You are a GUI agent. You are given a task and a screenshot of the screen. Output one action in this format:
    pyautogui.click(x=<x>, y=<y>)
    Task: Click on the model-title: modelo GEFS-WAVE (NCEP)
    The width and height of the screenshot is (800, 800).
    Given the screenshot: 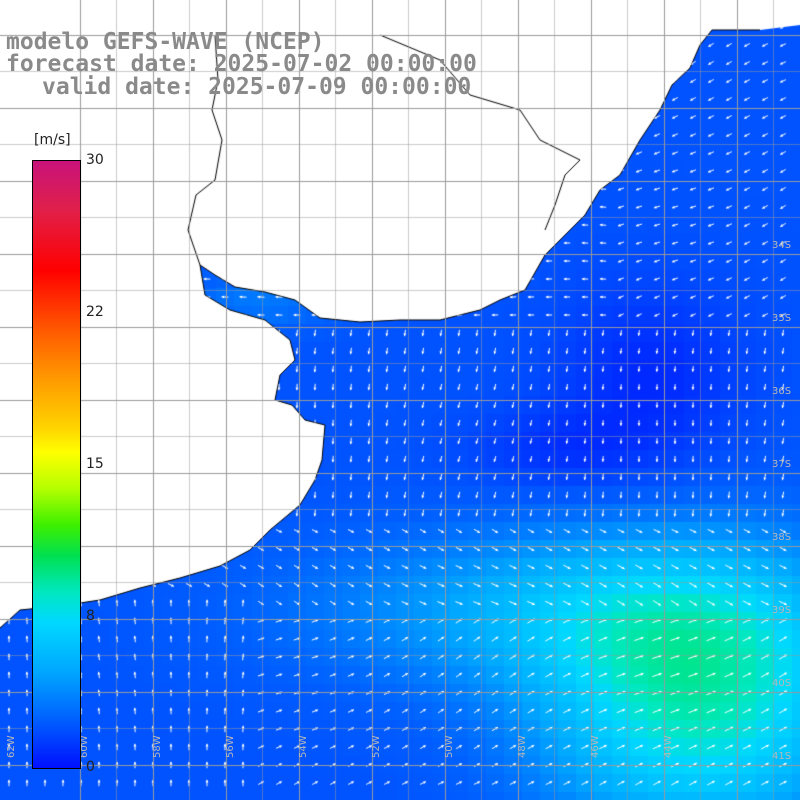 What is the action you would take?
    pyautogui.click(x=165, y=42)
    